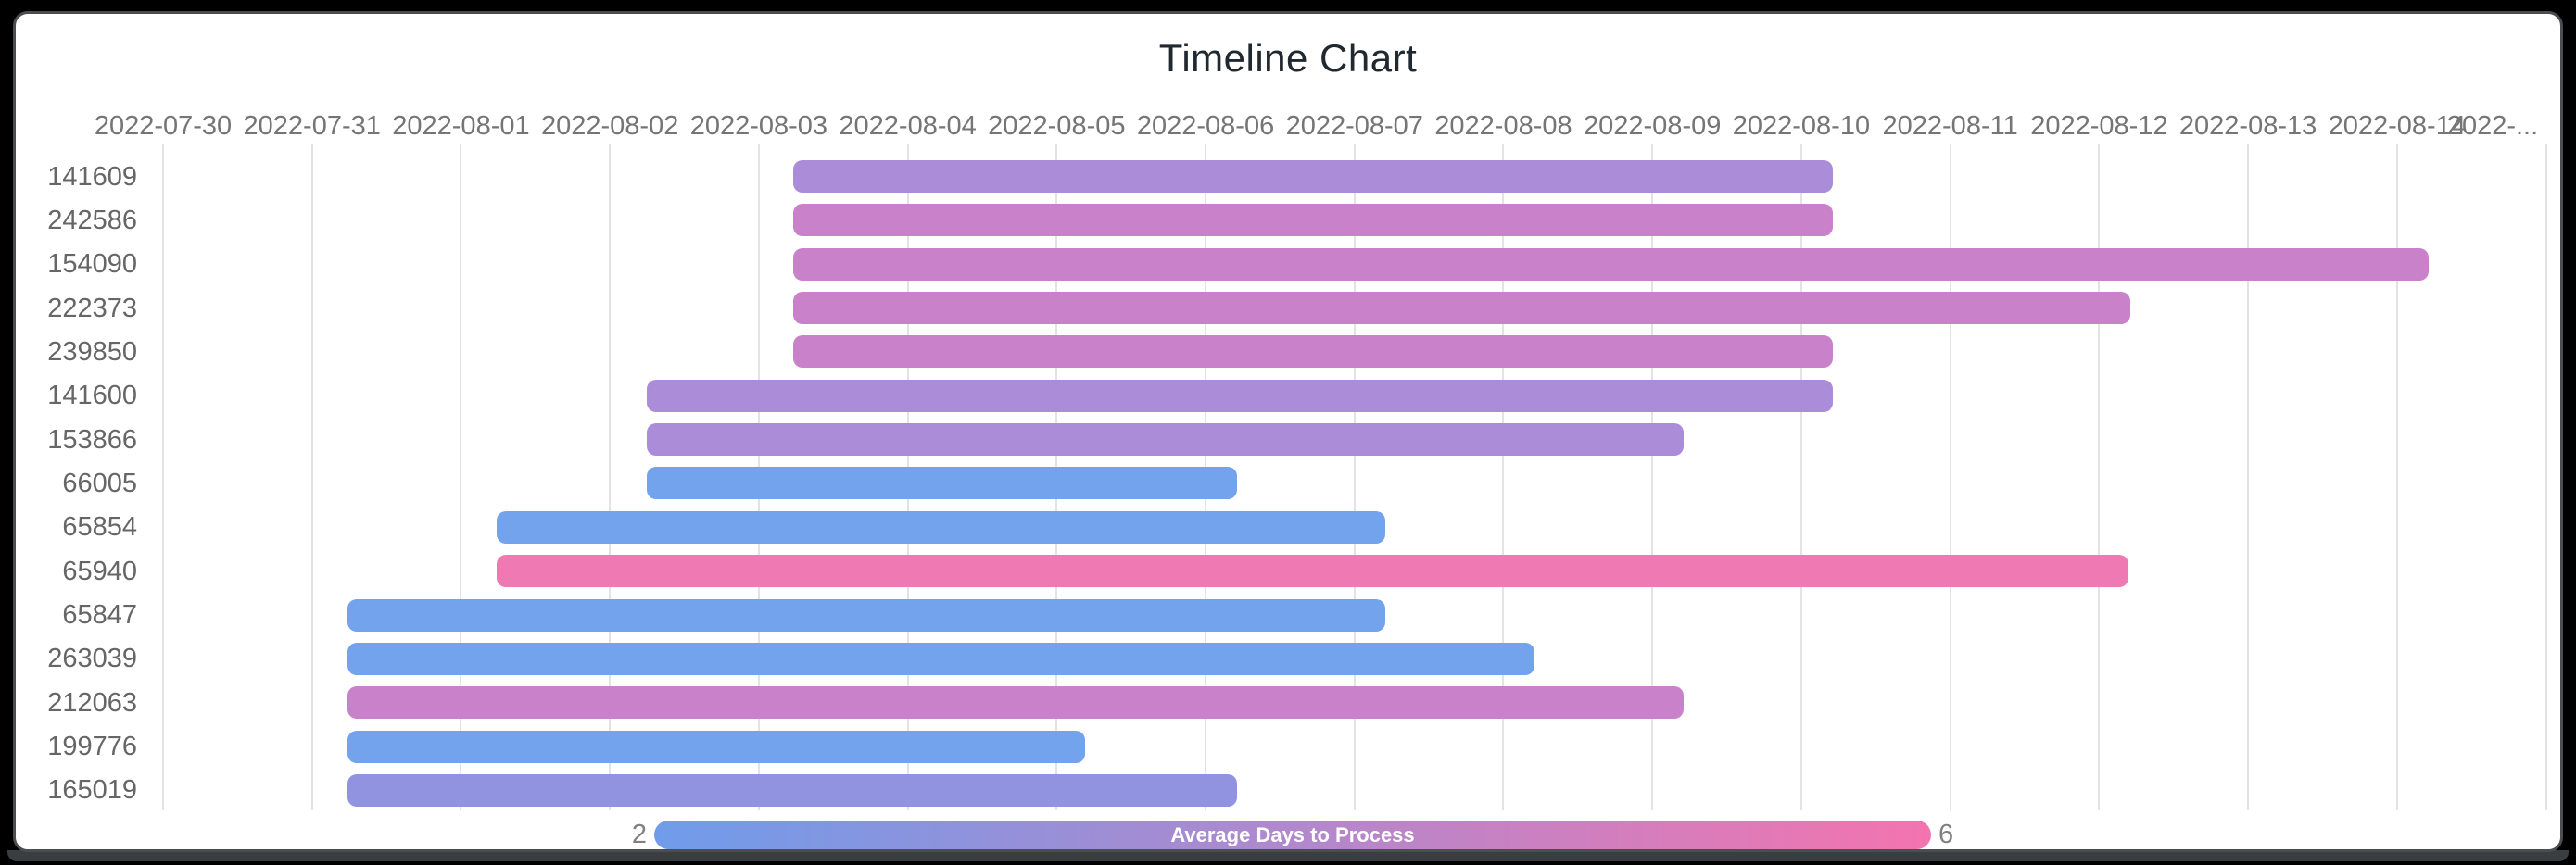 This screenshot has height=865, width=2576. Describe the element at coordinates (92, 176) in the screenshot. I see `row-label: 141609` at that location.